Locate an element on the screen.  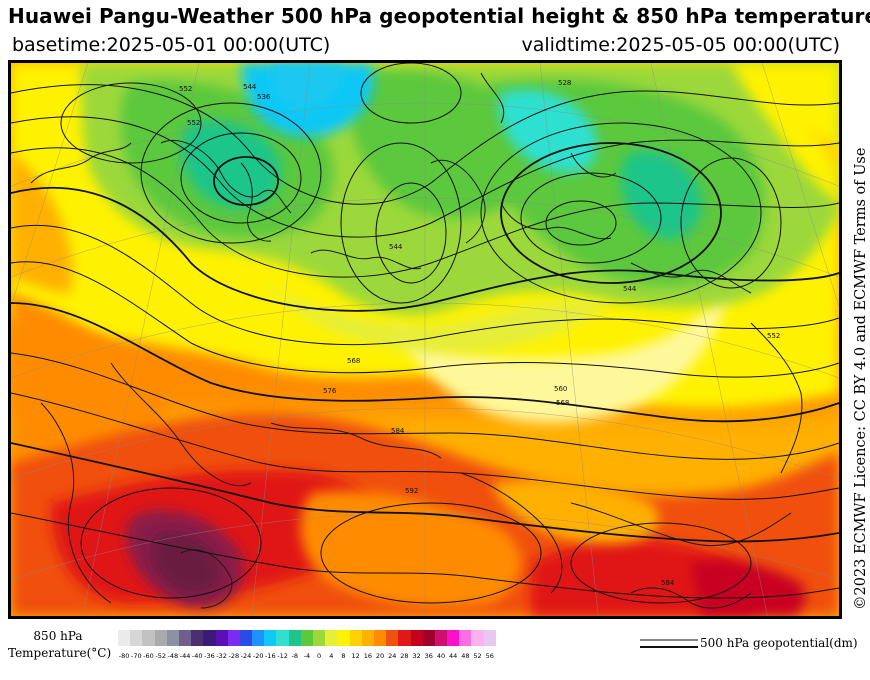
colorbar-tick-label: -4 is located at coordinates (307, 656).